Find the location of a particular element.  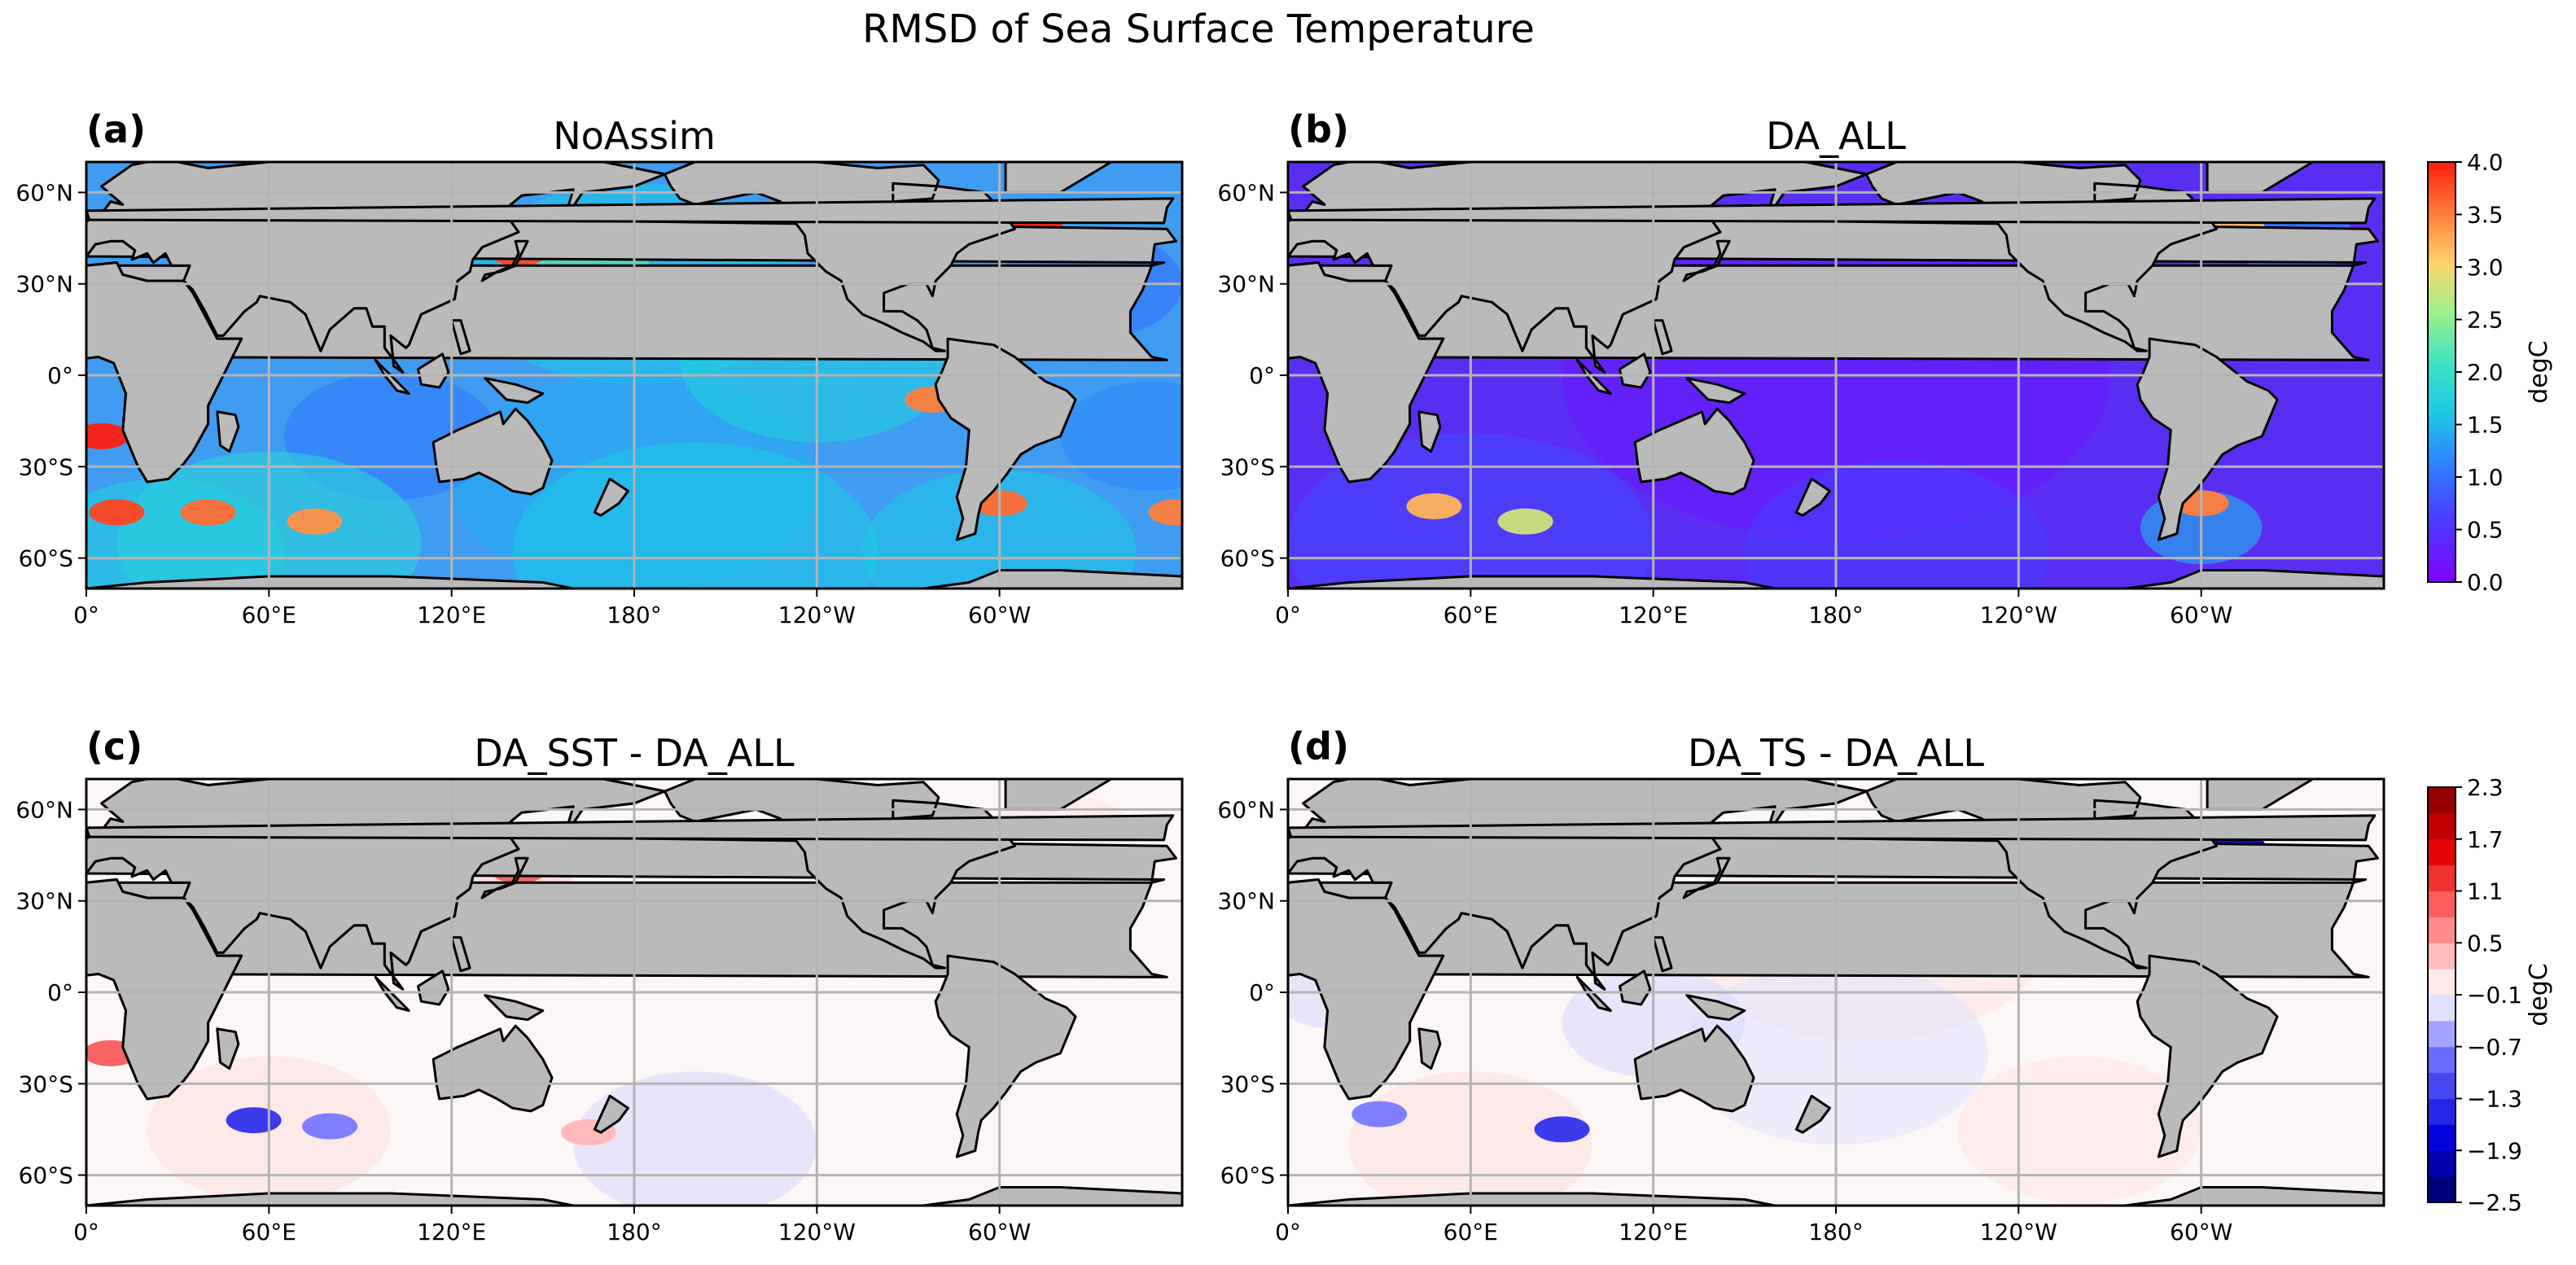

colorbar-tick-label: −1.9 is located at coordinates (2494, 1150).